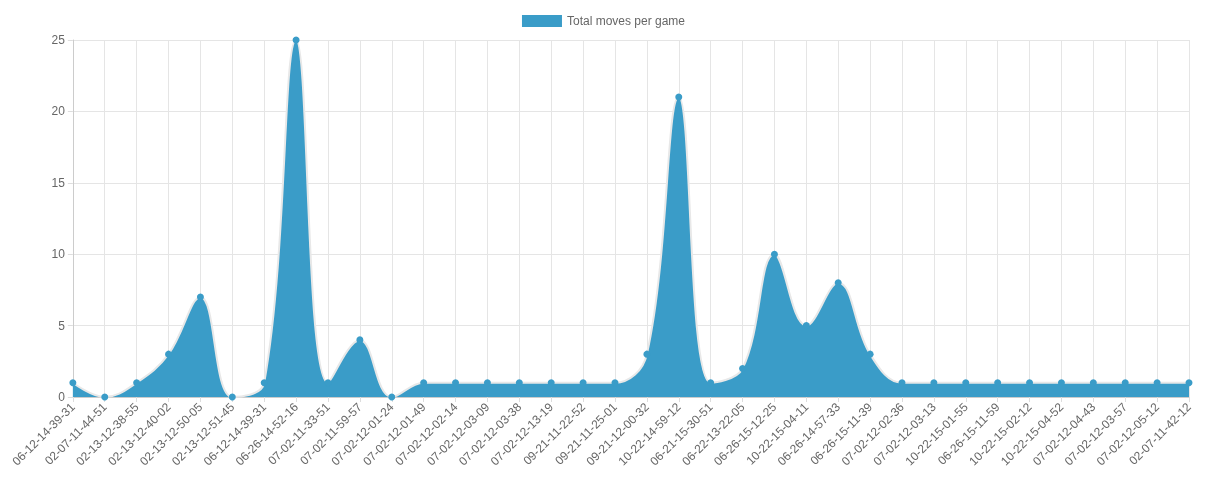 This screenshot has height=487, width=1207. Describe the element at coordinates (58, 40) in the screenshot. I see `y-tick-label: 25` at that location.